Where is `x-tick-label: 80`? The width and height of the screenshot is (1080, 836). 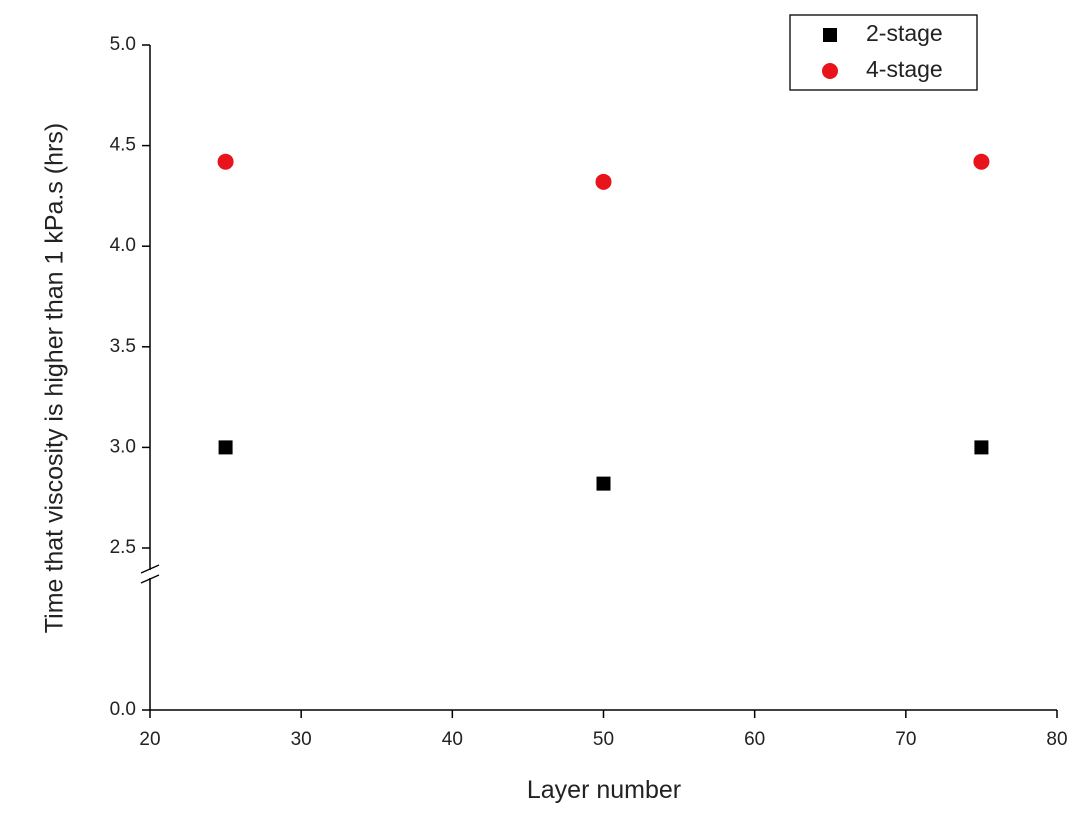
x-tick-label: 80 is located at coordinates (1056, 739).